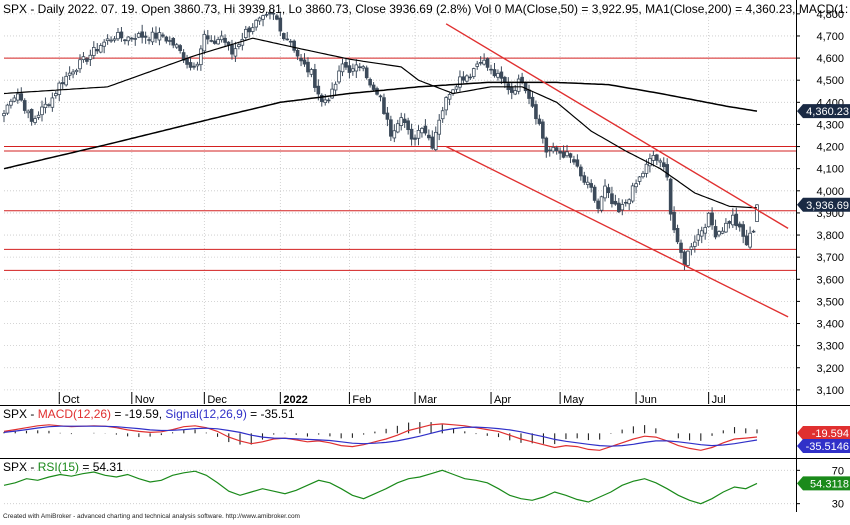  What do you see at coordinates (838, 505) in the screenshot?
I see `rsi-tick-label: 30` at bounding box center [838, 505].